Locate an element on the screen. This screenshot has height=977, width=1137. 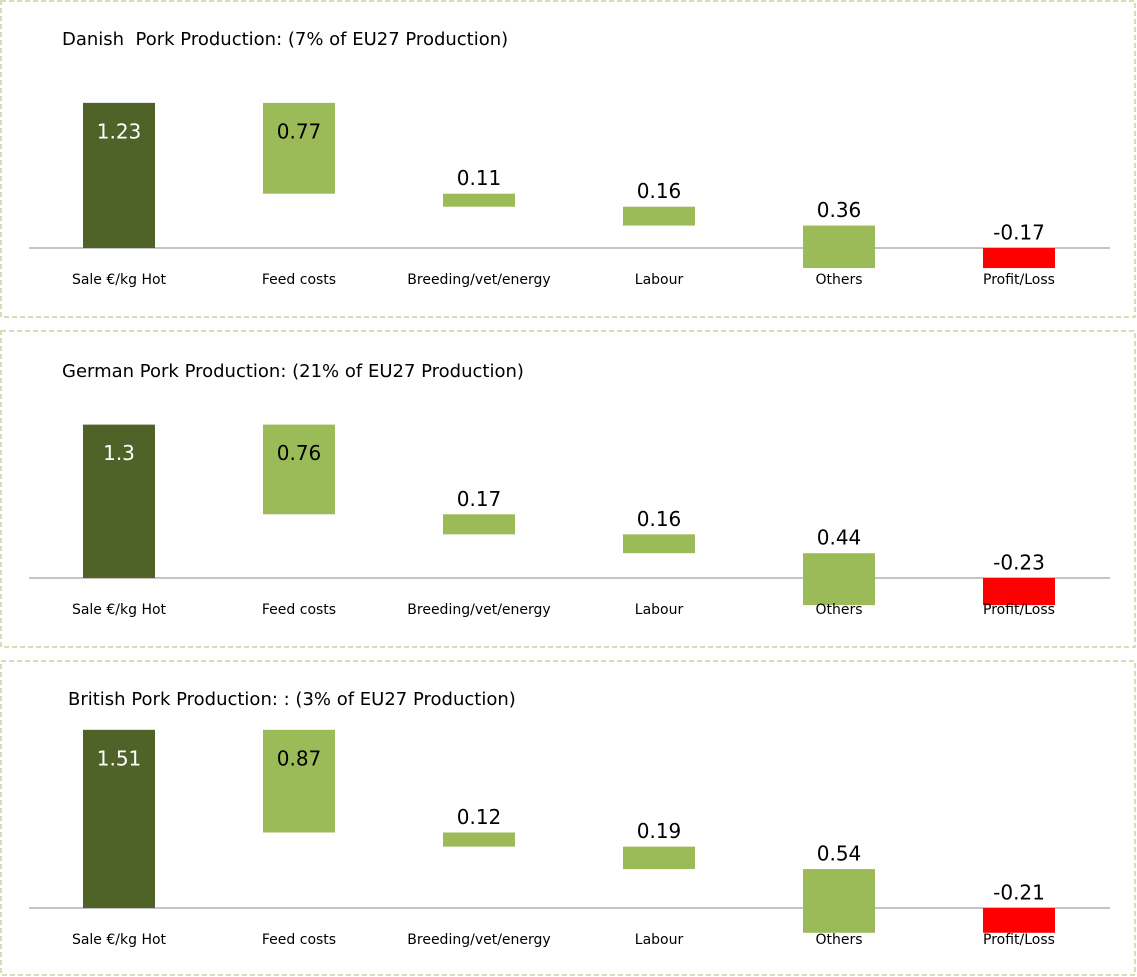
data-label: -0.21 is located at coordinates (1019, 893).